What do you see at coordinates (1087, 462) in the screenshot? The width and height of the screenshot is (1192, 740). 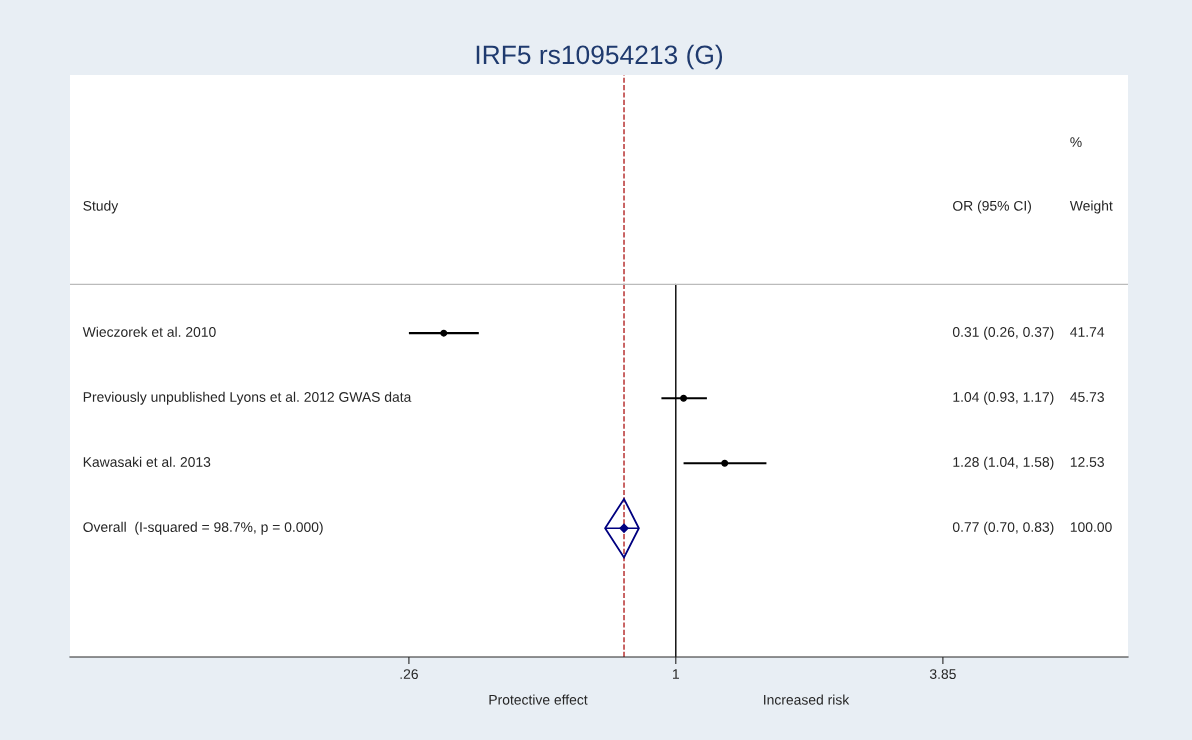 I see `annotation: 12.53` at bounding box center [1087, 462].